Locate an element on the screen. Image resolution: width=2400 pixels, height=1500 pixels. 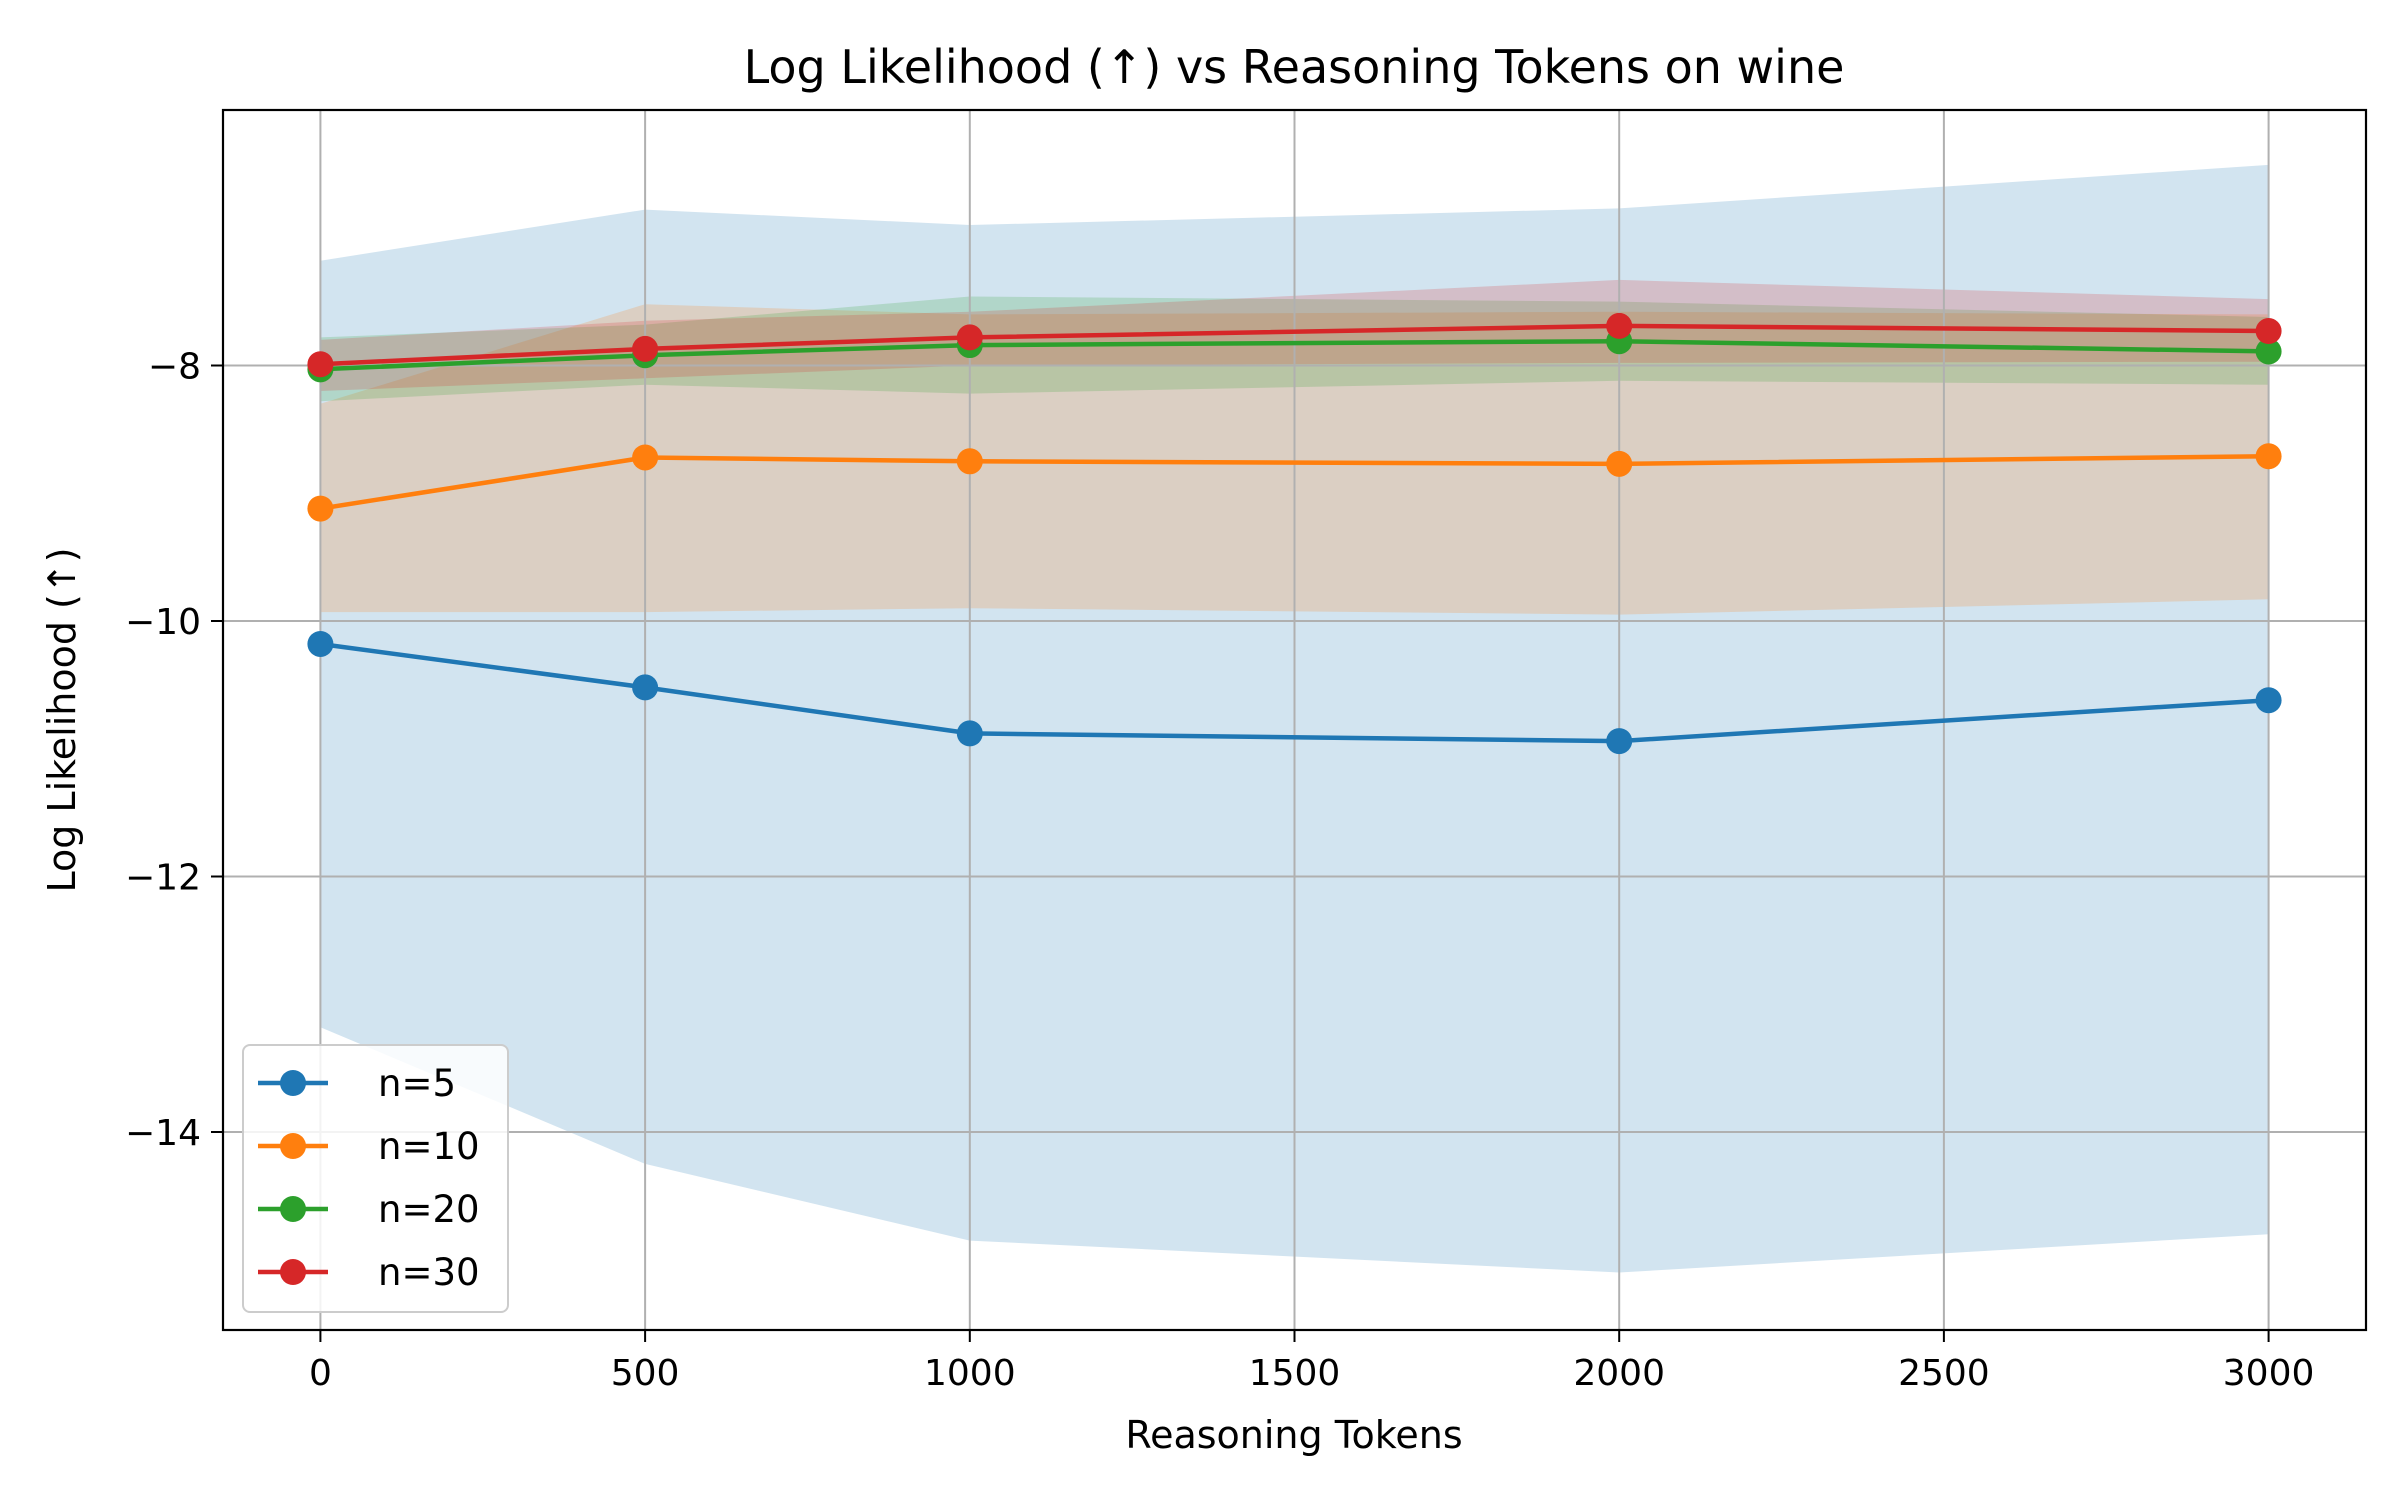
y-tick-label: −10 is located at coordinates (163, 622).